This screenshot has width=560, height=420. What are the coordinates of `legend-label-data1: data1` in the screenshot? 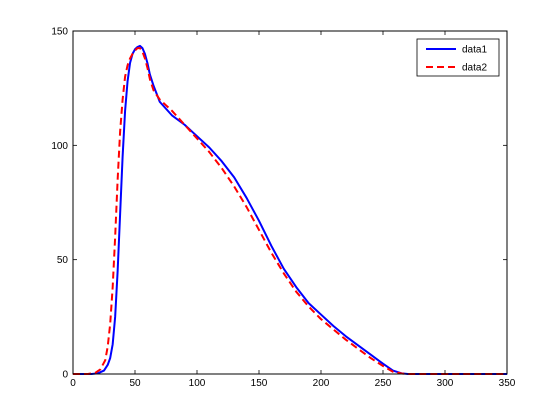 It's located at (474, 50).